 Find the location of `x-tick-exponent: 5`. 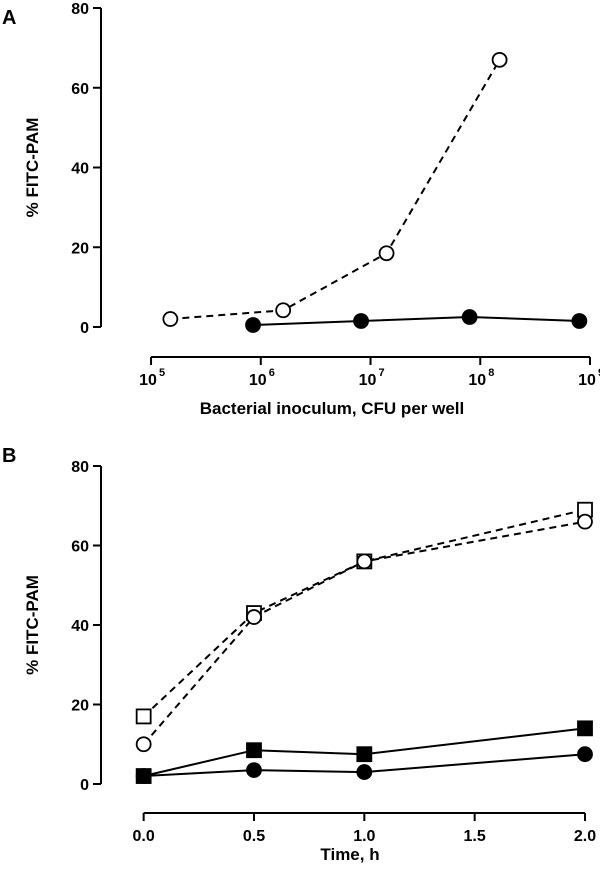

x-tick-exponent: 5 is located at coordinates (162, 373).